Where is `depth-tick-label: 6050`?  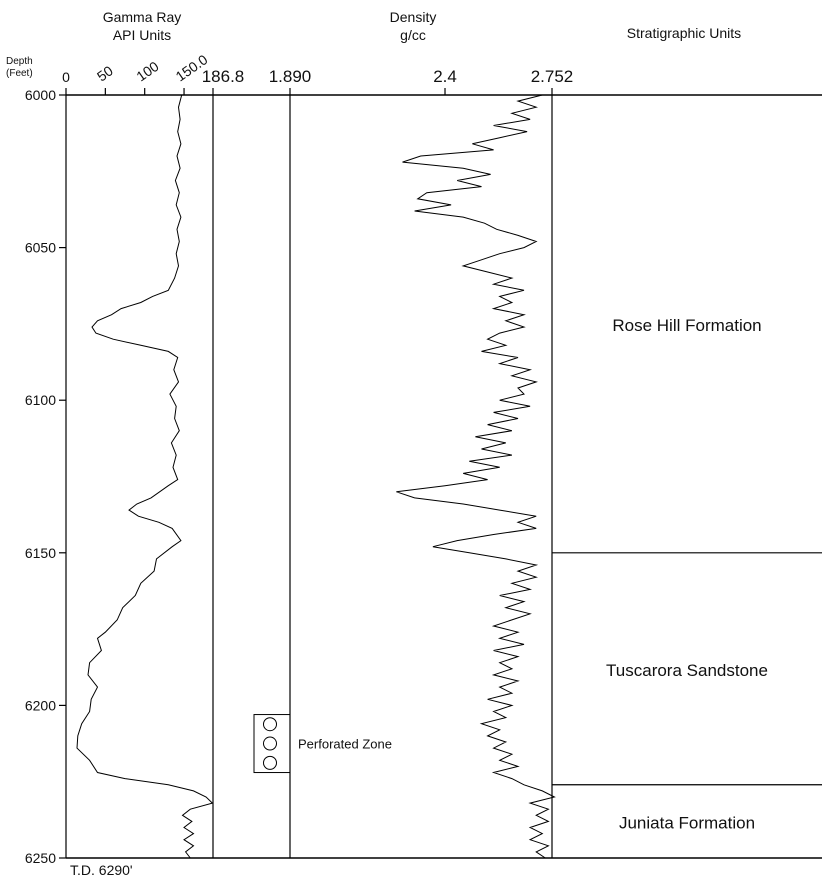
depth-tick-label: 6050 is located at coordinates (40, 248).